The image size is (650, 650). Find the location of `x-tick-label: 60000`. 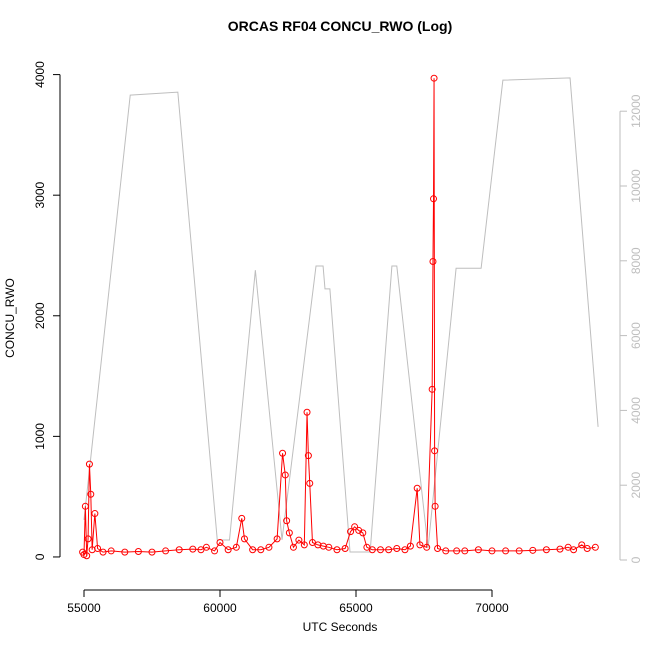

x-tick-label: 60000 is located at coordinates (220, 608).